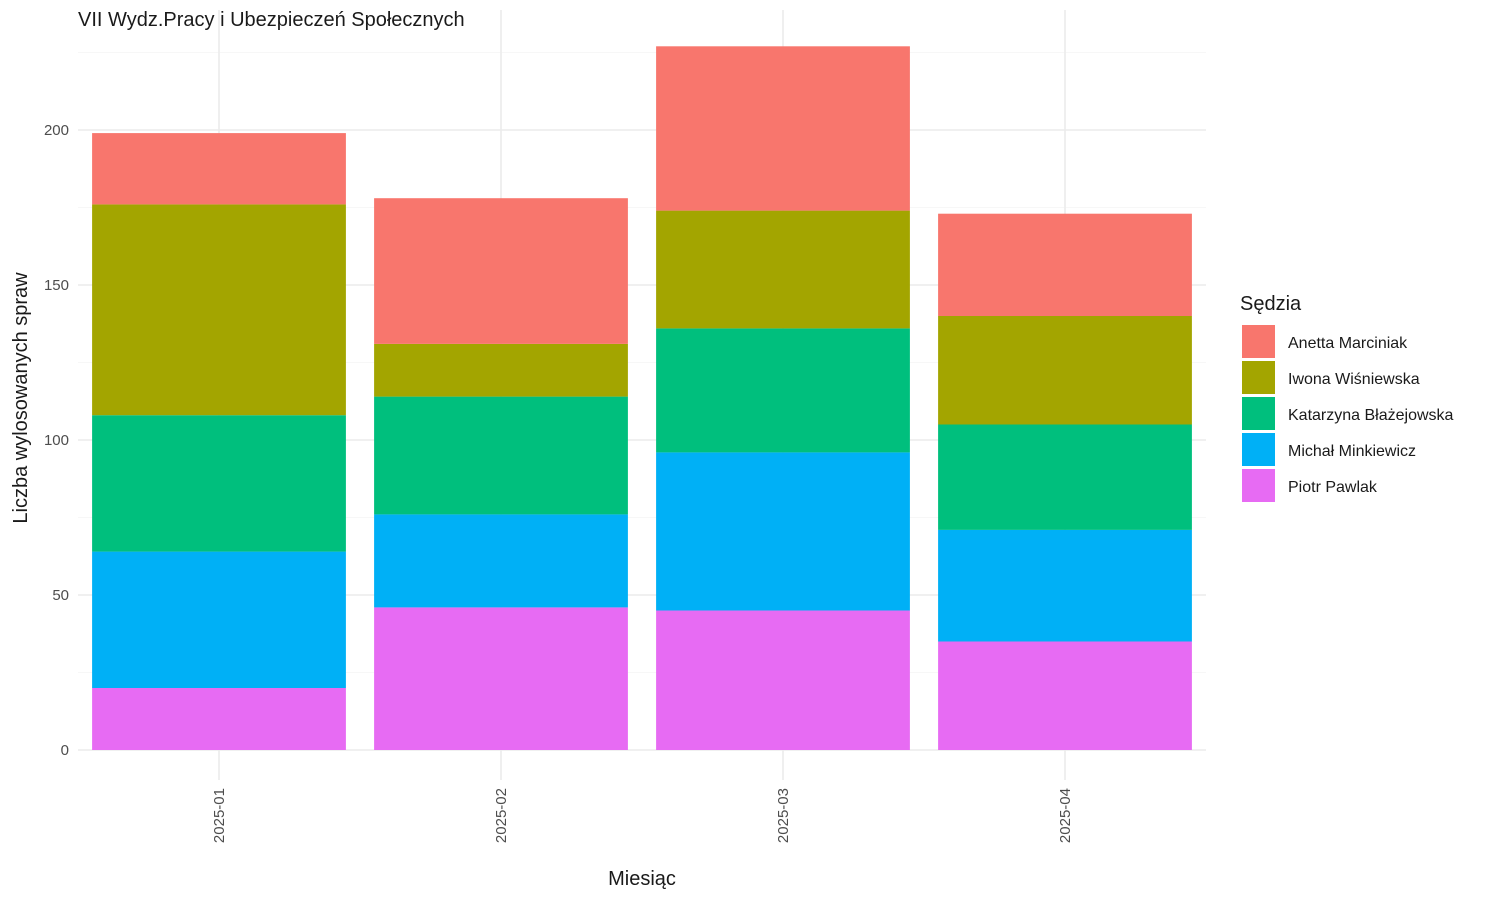 The height and width of the screenshot is (900, 1500). Describe the element at coordinates (501, 815) in the screenshot. I see `x-tick-label: 2025-02` at that location.